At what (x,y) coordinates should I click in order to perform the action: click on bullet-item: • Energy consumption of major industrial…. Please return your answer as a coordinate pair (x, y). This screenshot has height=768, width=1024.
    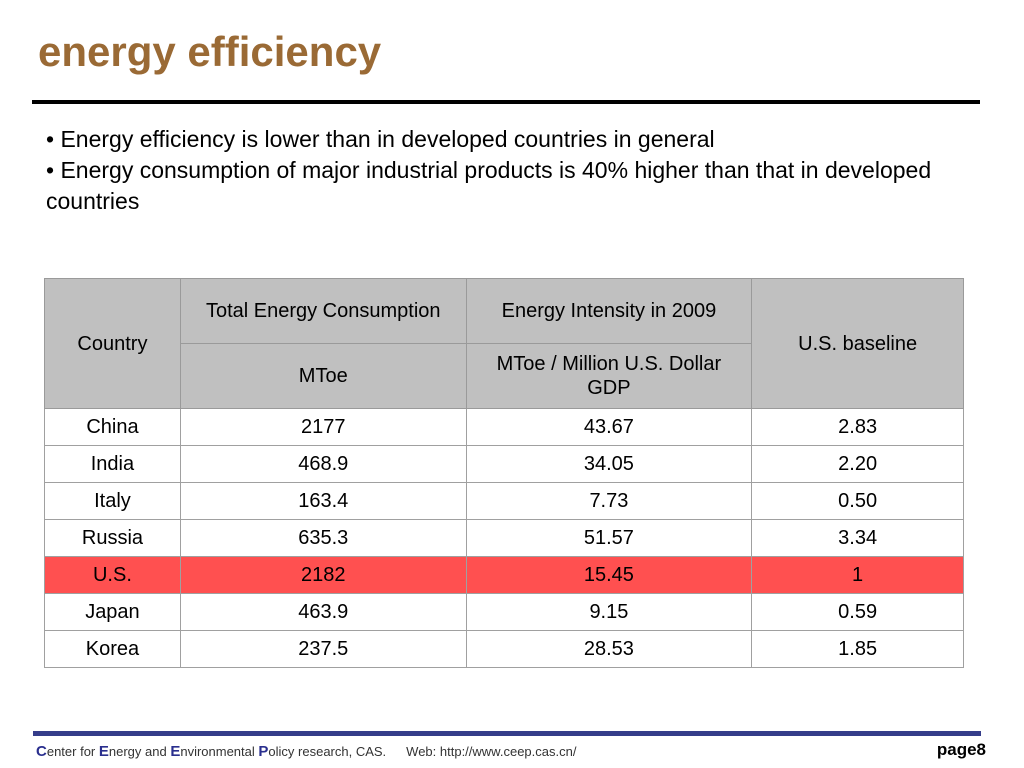
    Looking at the image, I should click on (489, 185).